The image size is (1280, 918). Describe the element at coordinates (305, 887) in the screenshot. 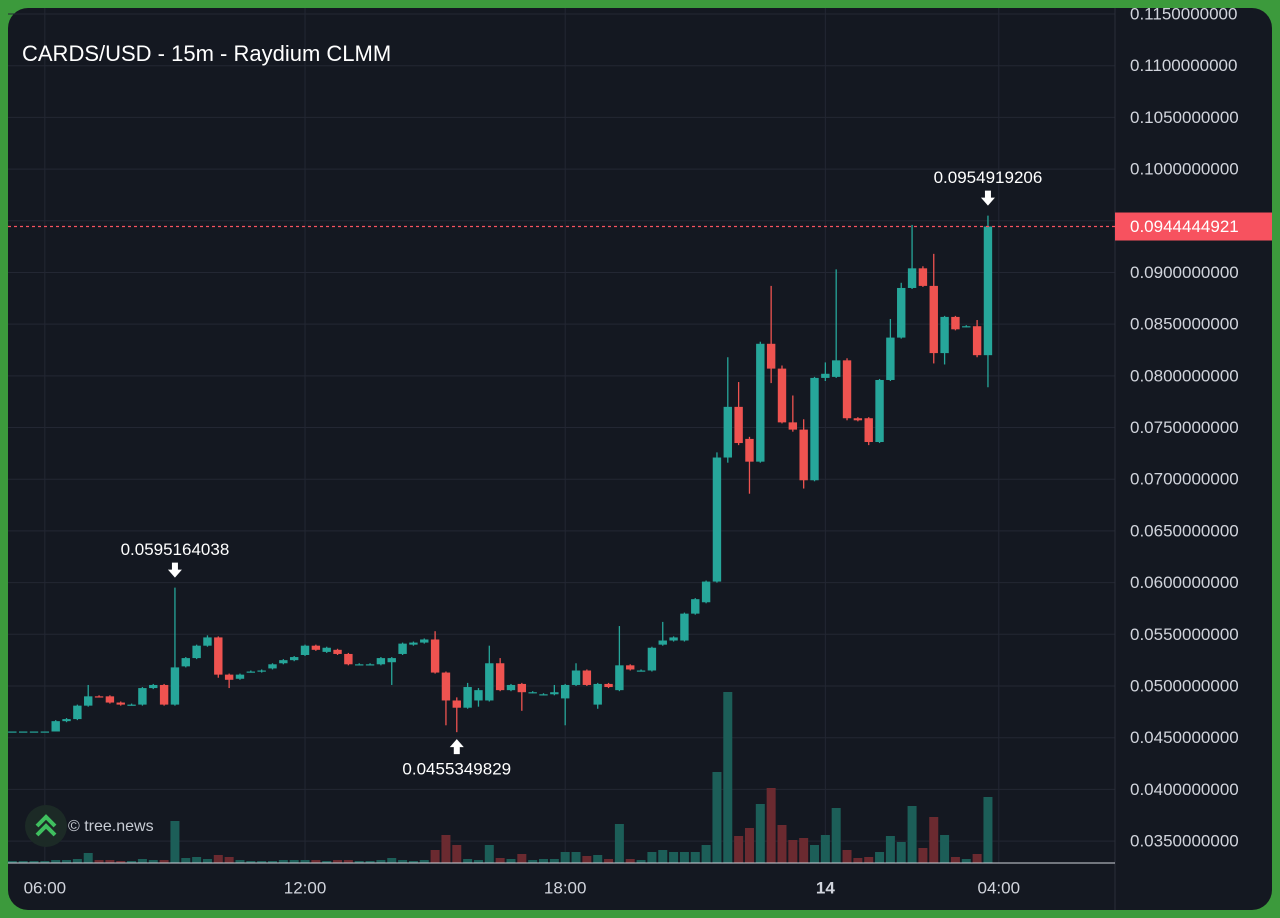

I see `x-tick-label: 12:00` at that location.